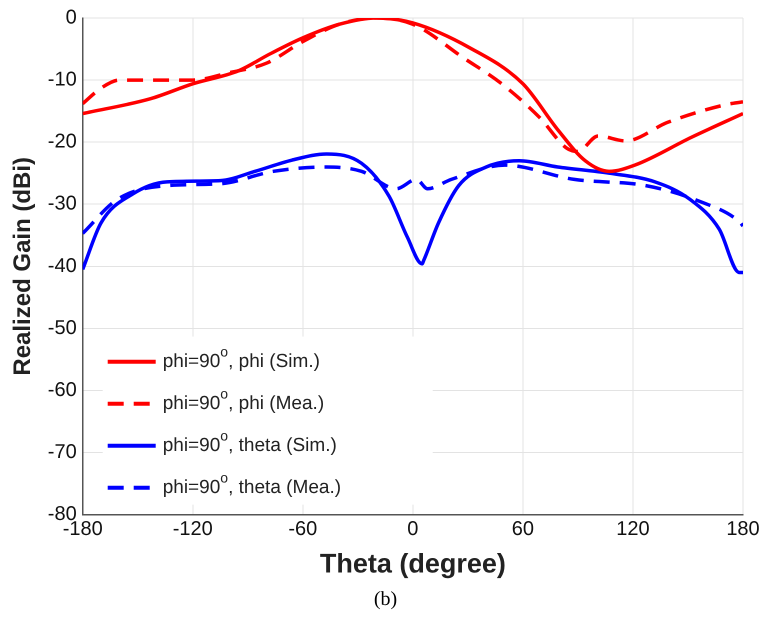 The image size is (771, 630). What do you see at coordinates (62, 141) in the screenshot?
I see `y-tick-label: -20` at bounding box center [62, 141].